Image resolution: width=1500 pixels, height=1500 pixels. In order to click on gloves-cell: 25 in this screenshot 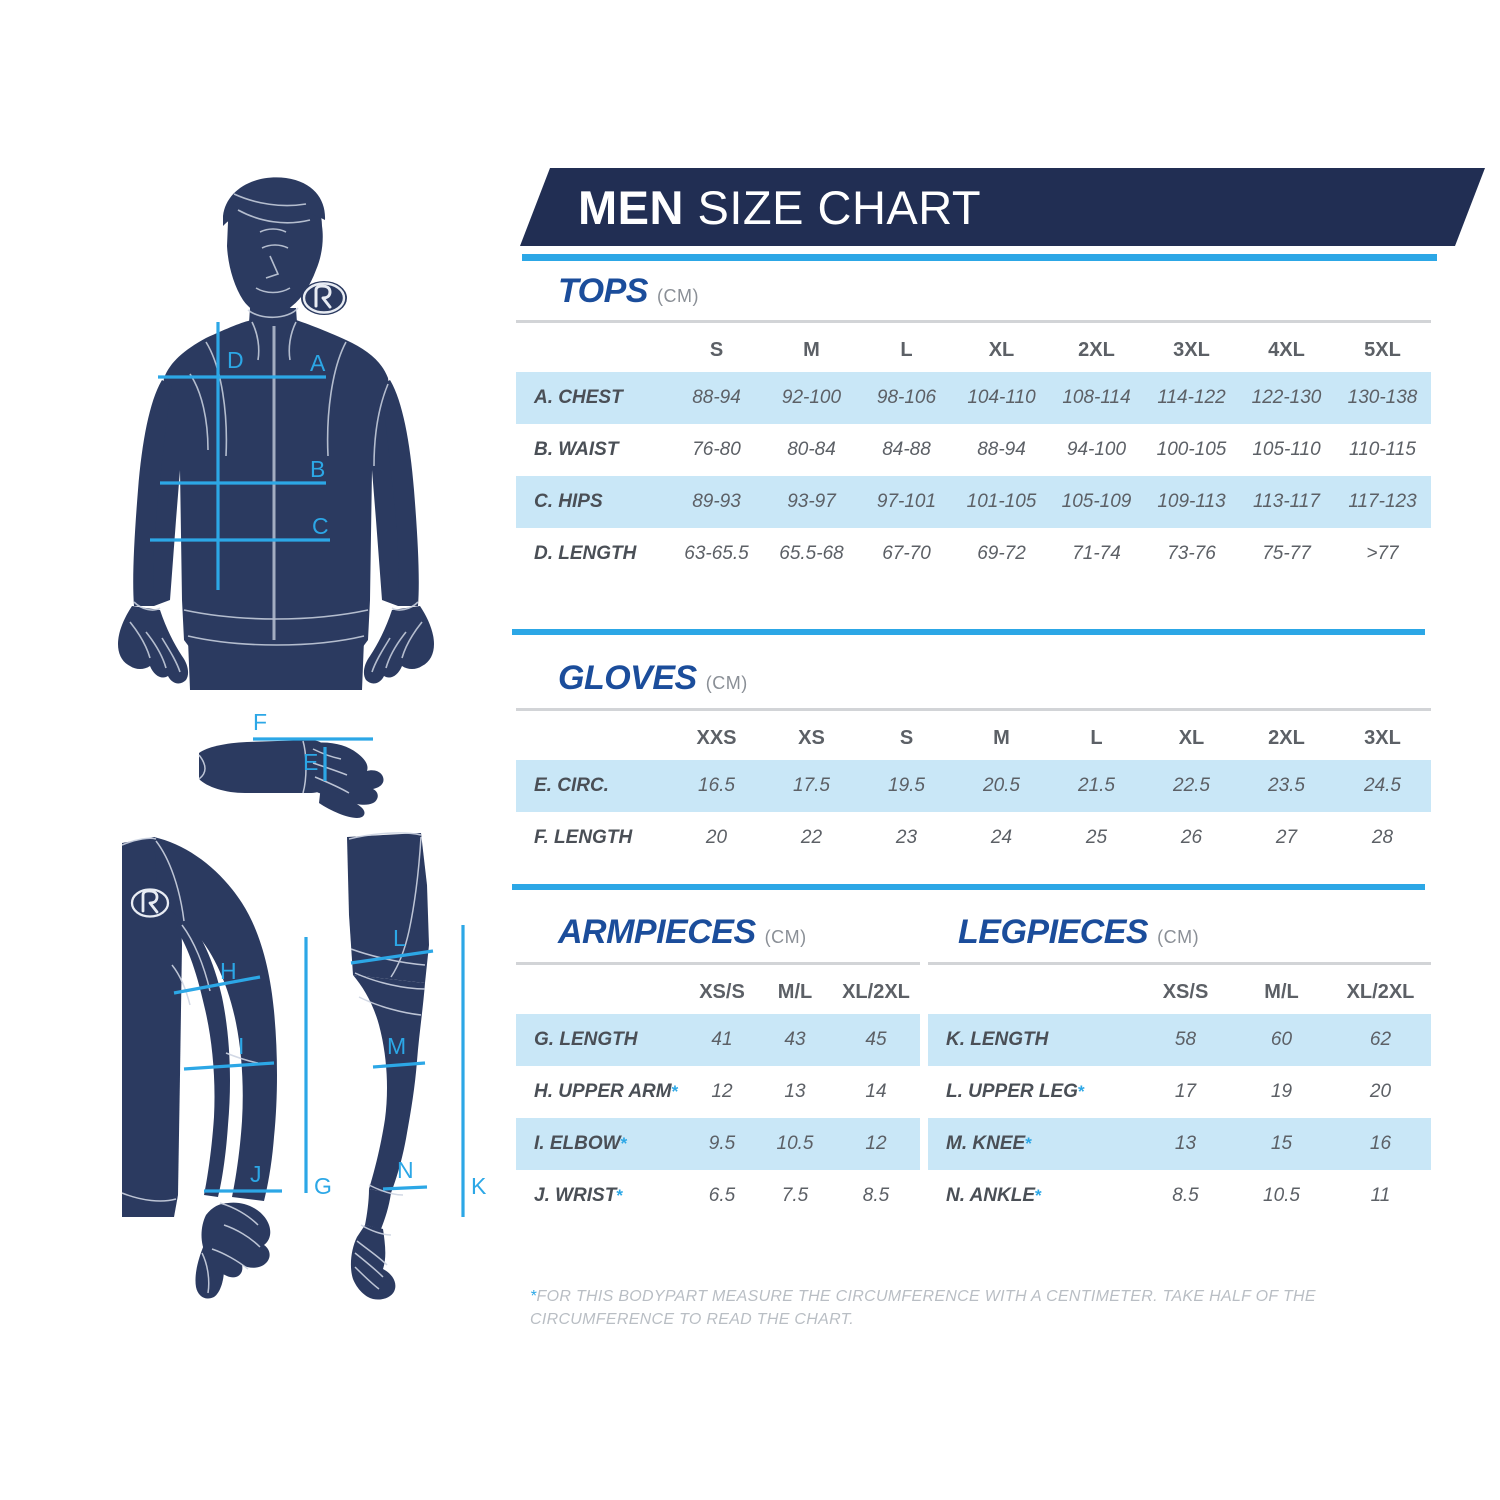, I will do `click(1096, 837)`.